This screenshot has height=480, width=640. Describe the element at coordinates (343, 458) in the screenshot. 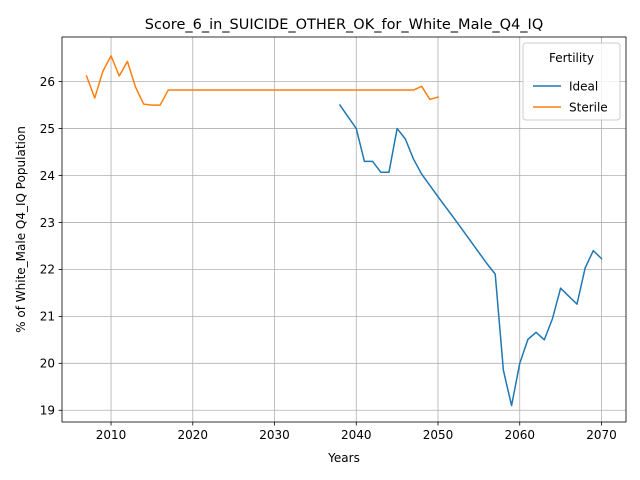

I see `x-axis-label: Years` at that location.